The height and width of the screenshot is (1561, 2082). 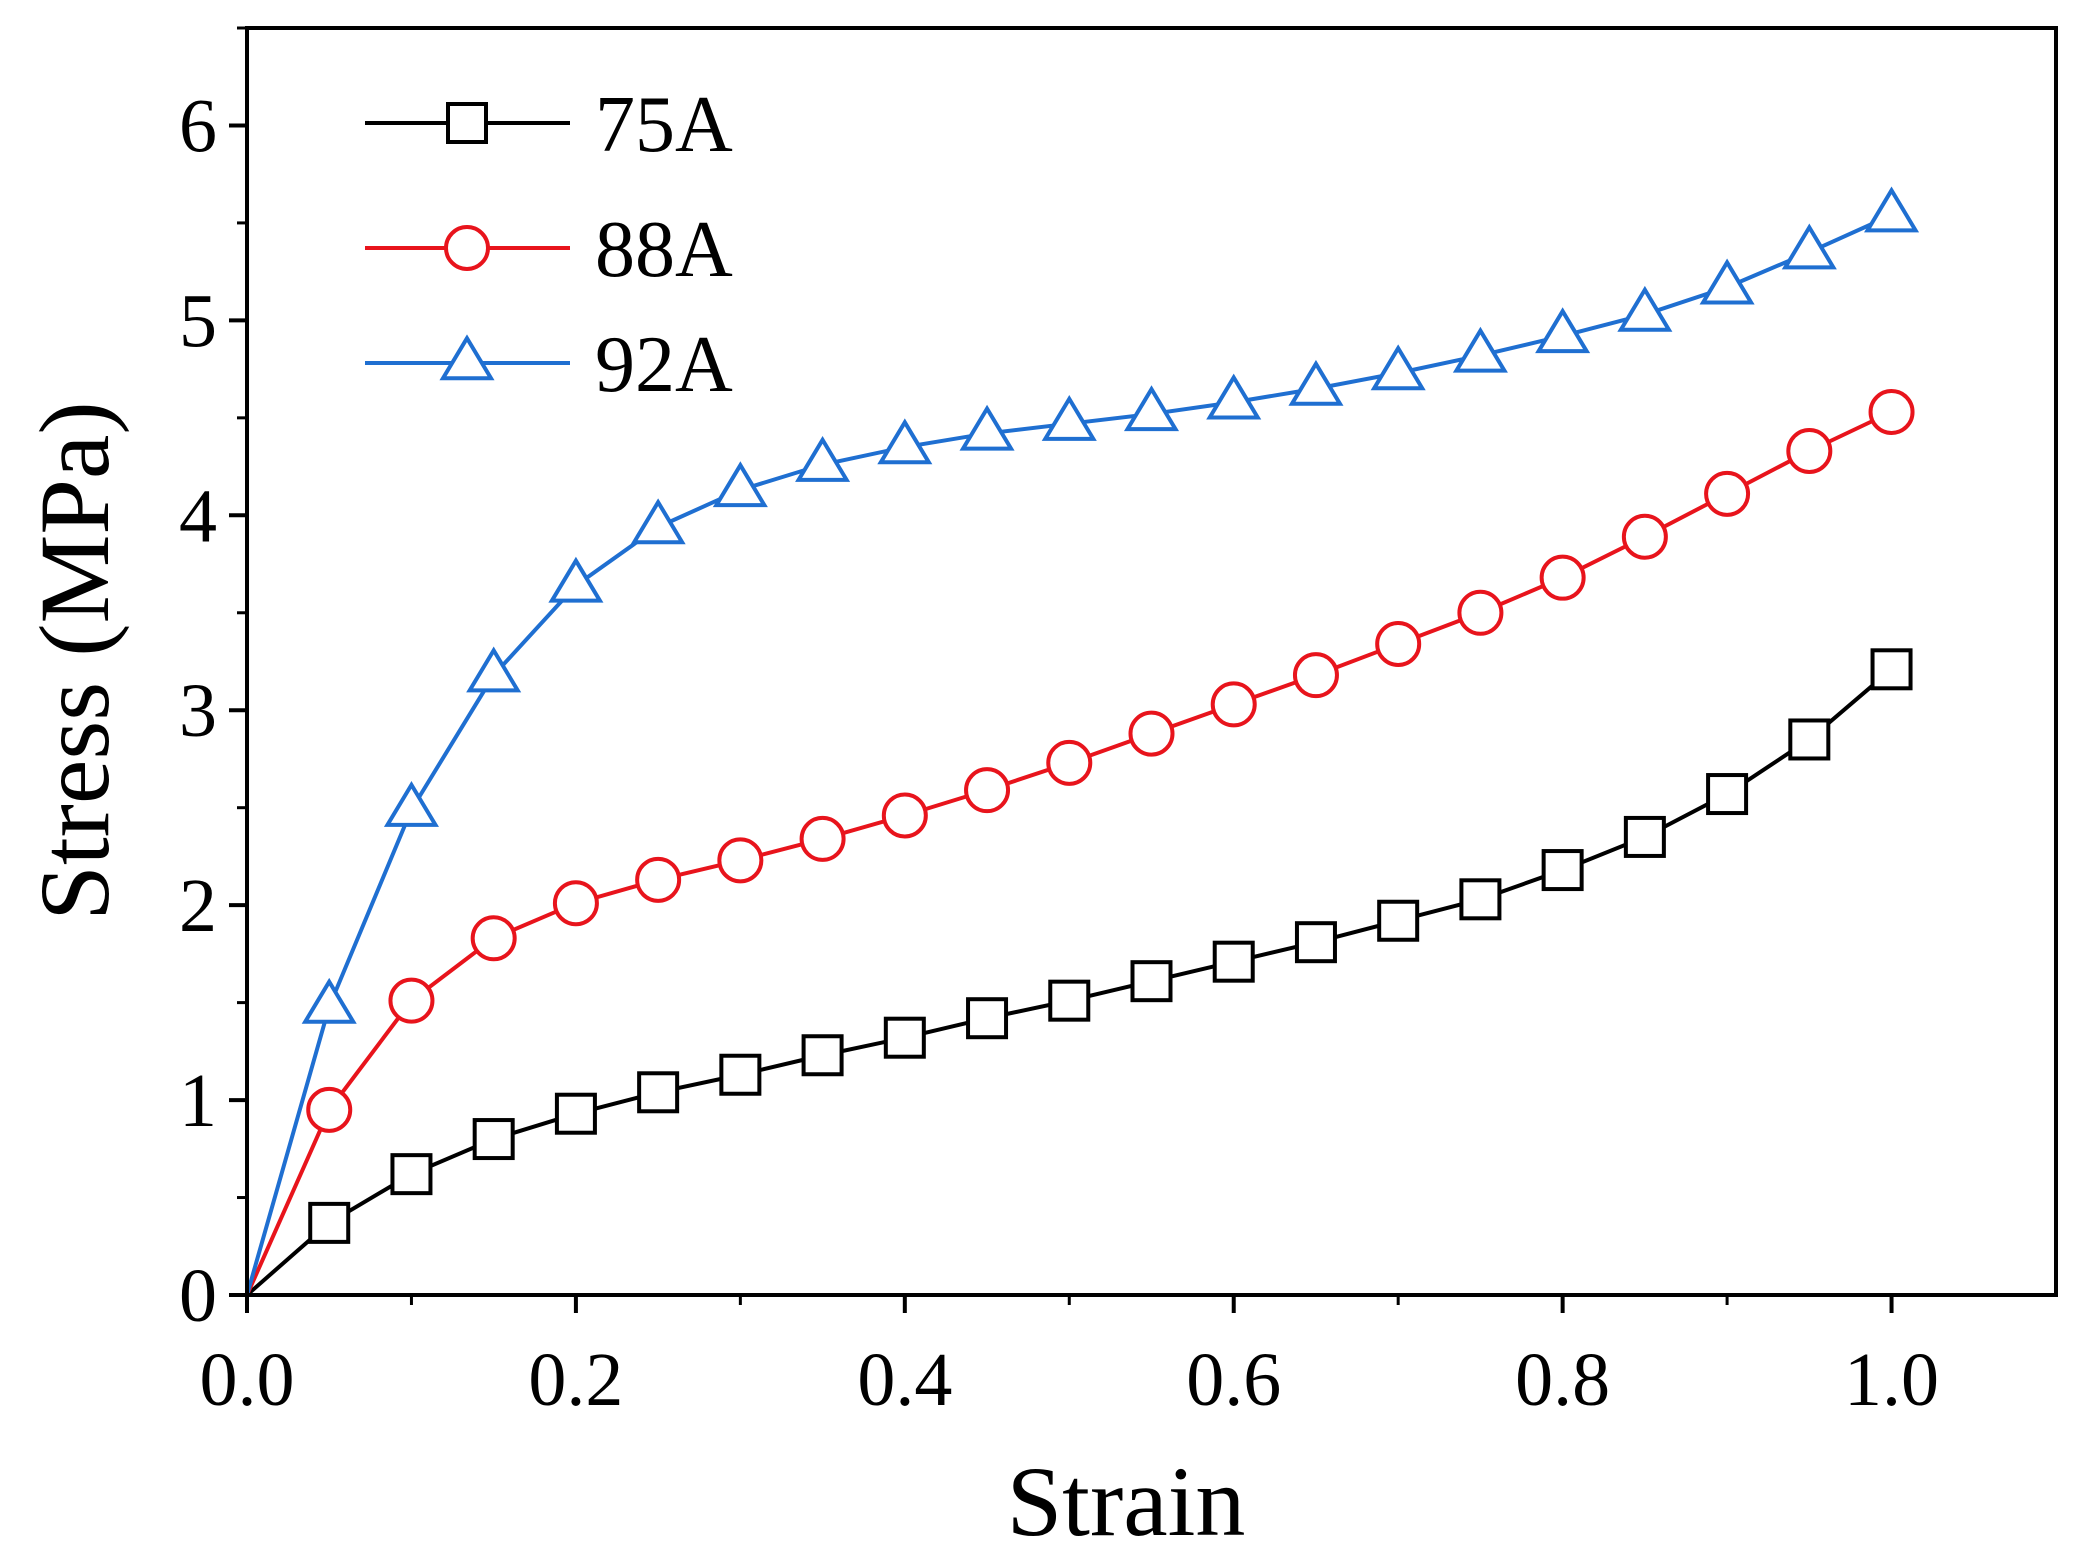 What do you see at coordinates (904, 1380) in the screenshot?
I see `x-tick-label: 0.4` at bounding box center [904, 1380].